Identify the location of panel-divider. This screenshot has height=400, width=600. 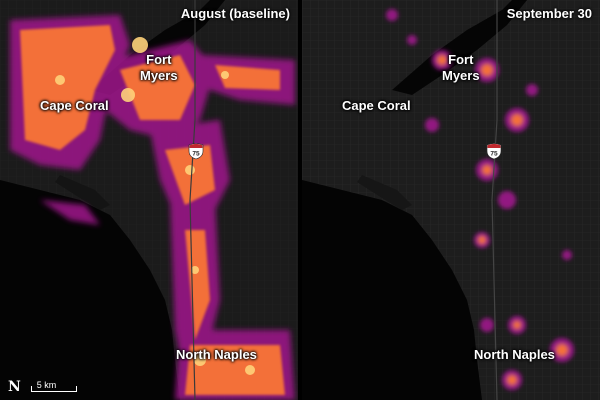
(300, 200).